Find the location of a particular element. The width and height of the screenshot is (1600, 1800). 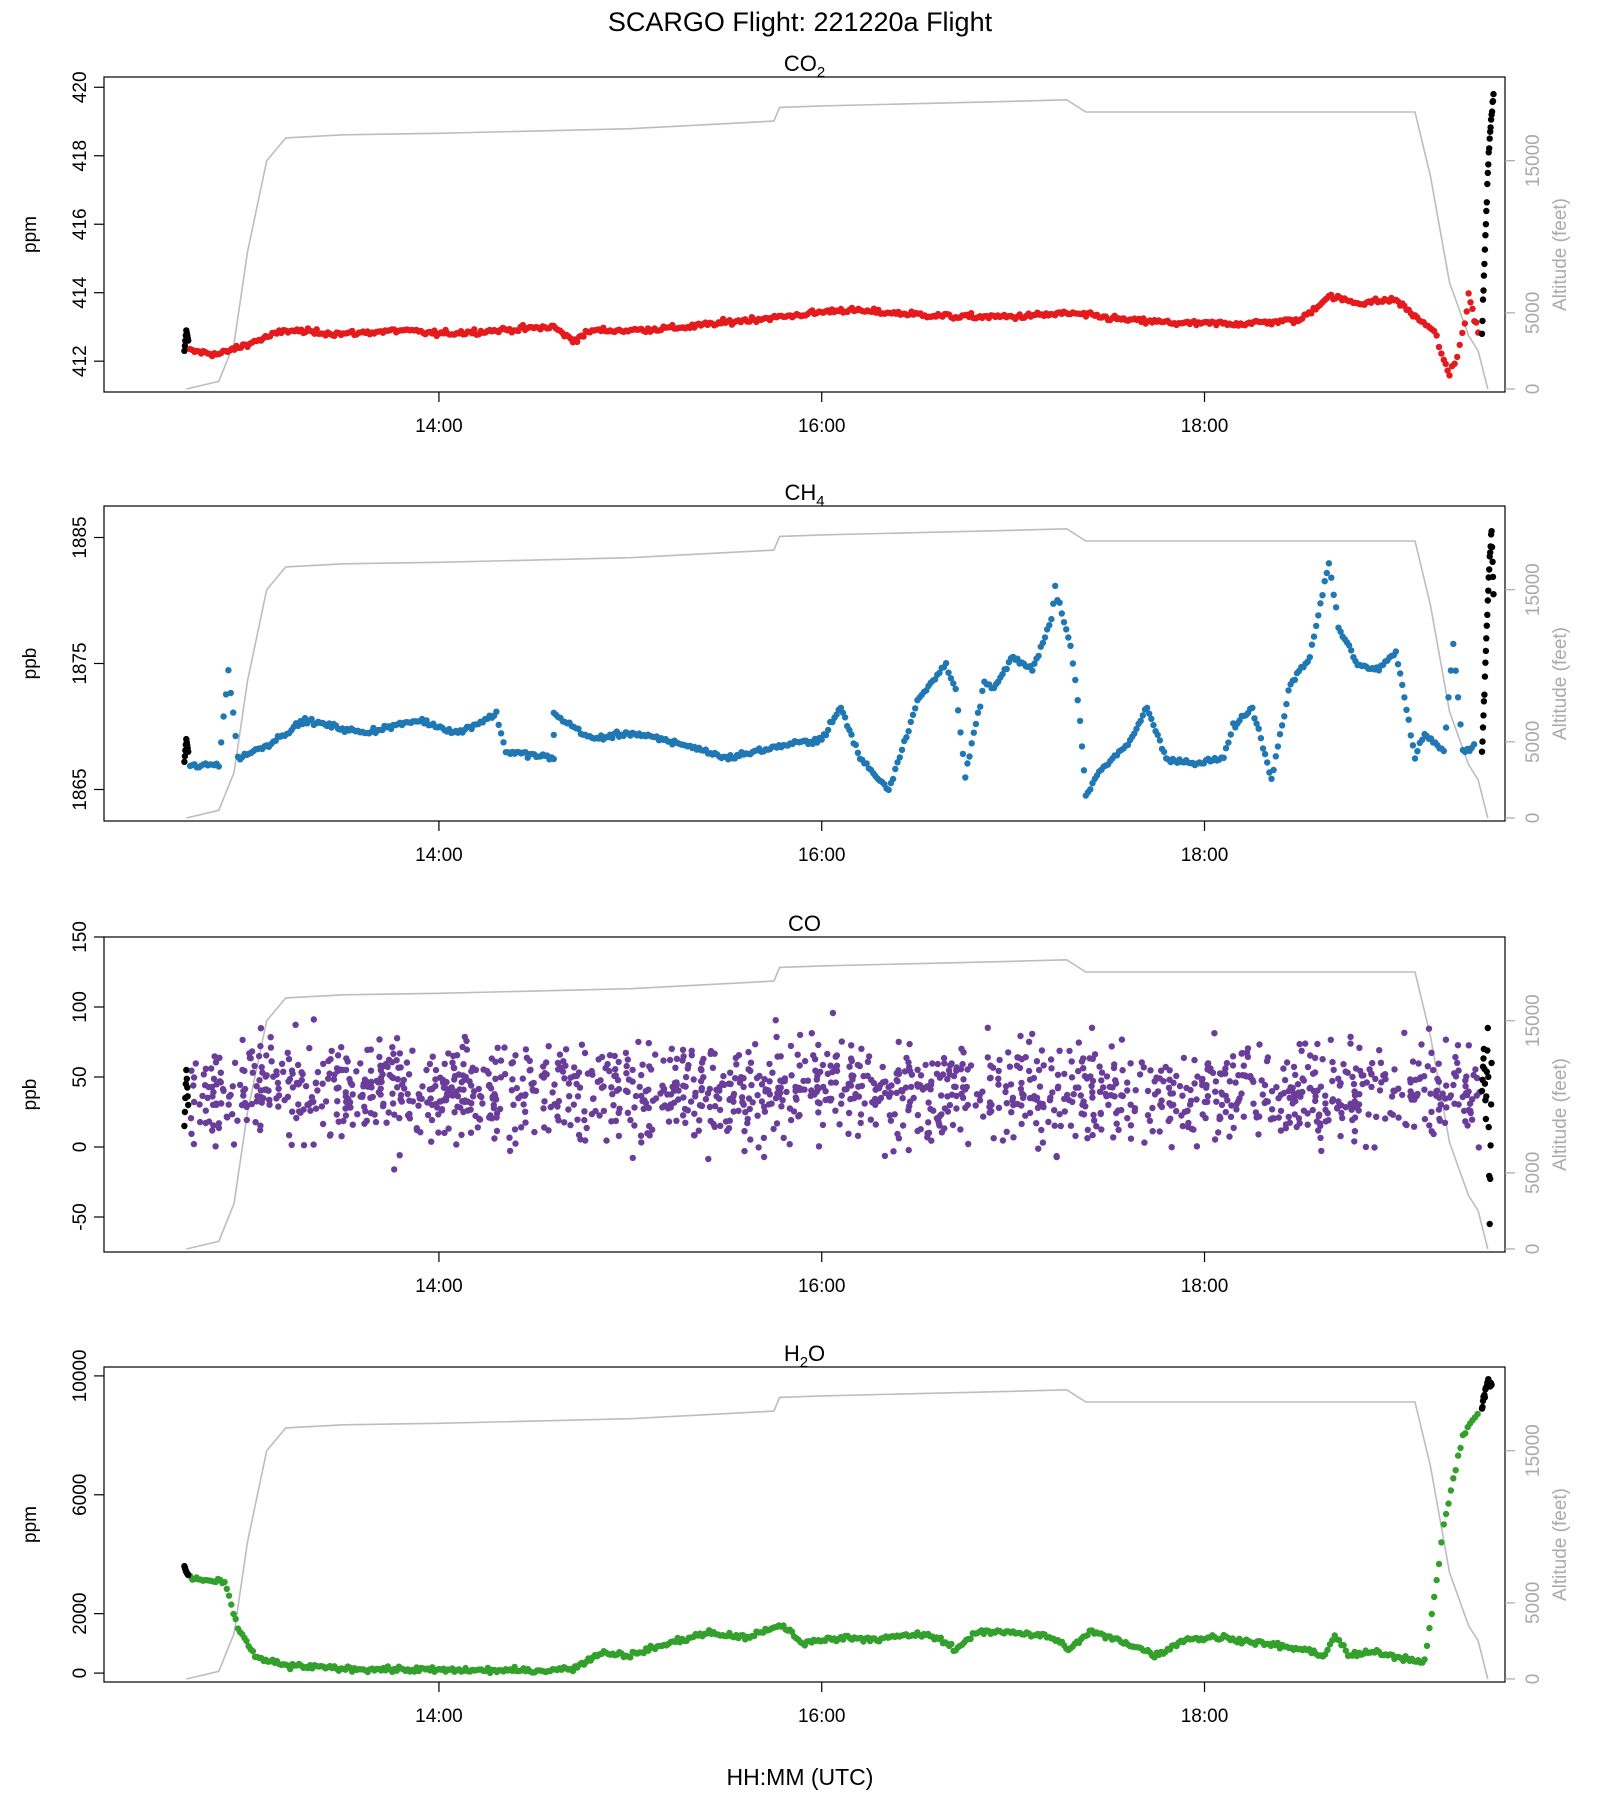

panel-title: CO is located at coordinates (804, 923).